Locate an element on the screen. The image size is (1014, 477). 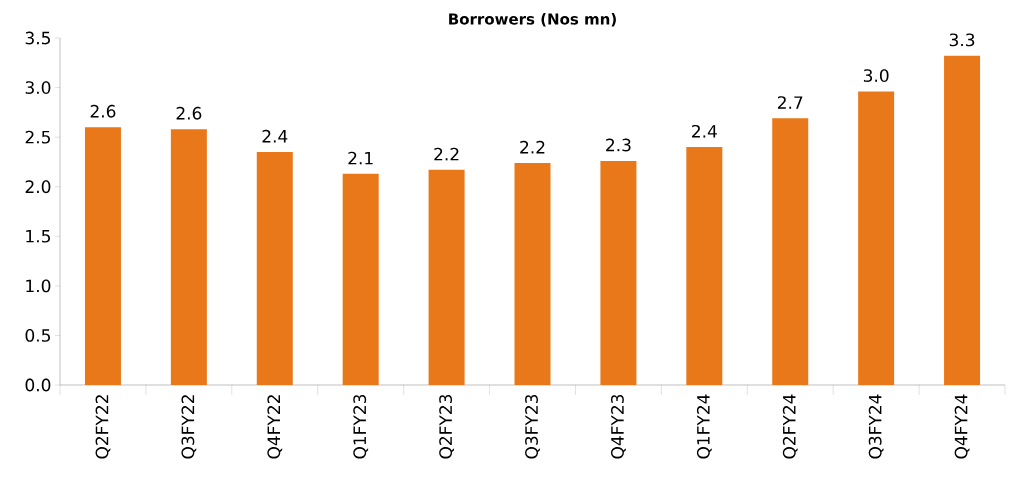
x-tick-label: Q2FY23 is located at coordinates (447, 426).